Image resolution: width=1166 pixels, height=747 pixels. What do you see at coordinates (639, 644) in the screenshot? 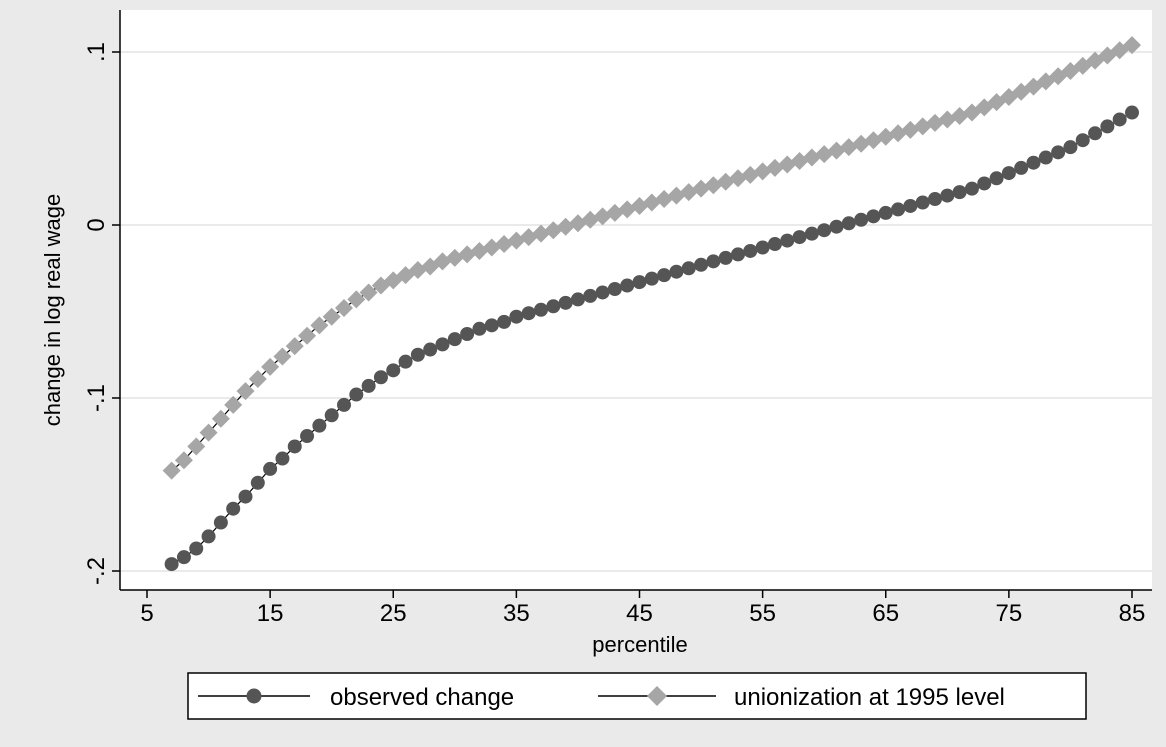
I see `x-axis-label: percentile` at bounding box center [639, 644].